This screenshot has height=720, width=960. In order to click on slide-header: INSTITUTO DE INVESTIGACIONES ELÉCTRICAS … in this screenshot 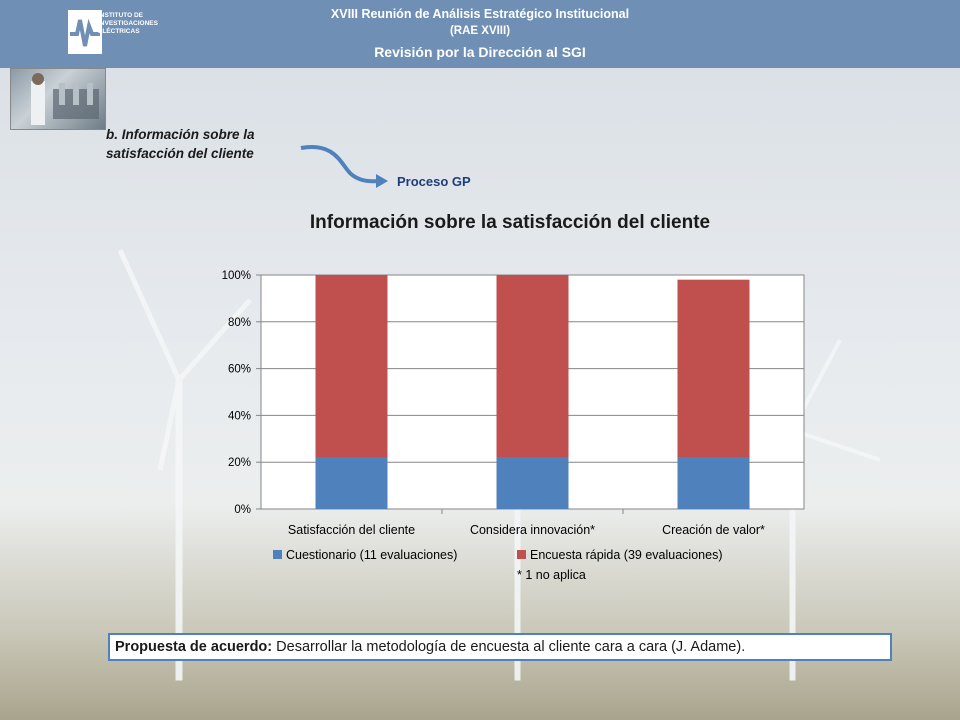, I will do `click(480, 34)`.